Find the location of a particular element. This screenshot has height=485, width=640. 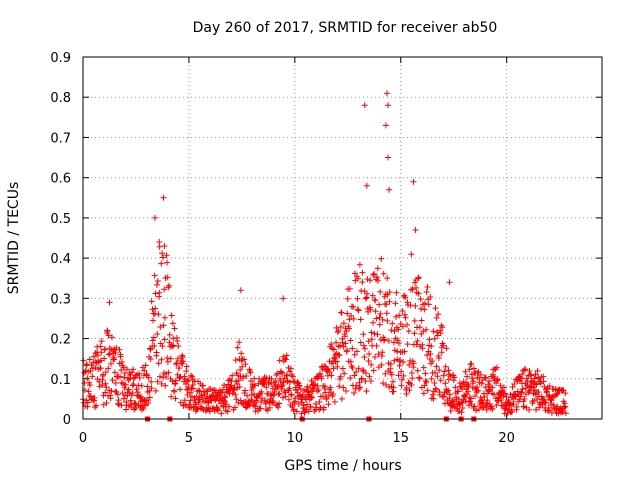

y-tick-label: 0.3 is located at coordinates (60, 299).